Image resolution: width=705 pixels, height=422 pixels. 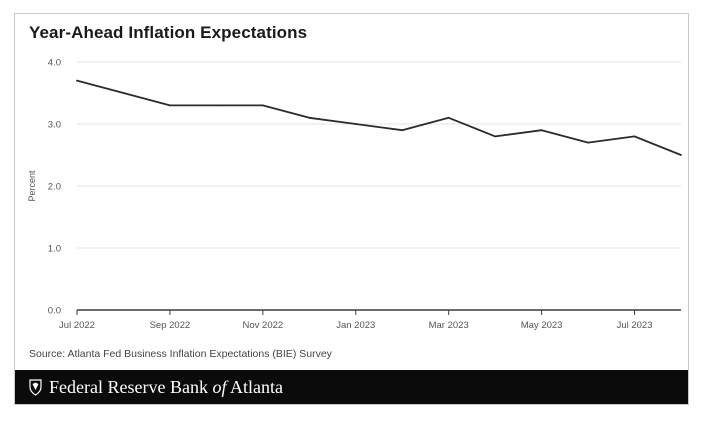 I want to click on x-tick-label: May 2023, so click(x=542, y=325).